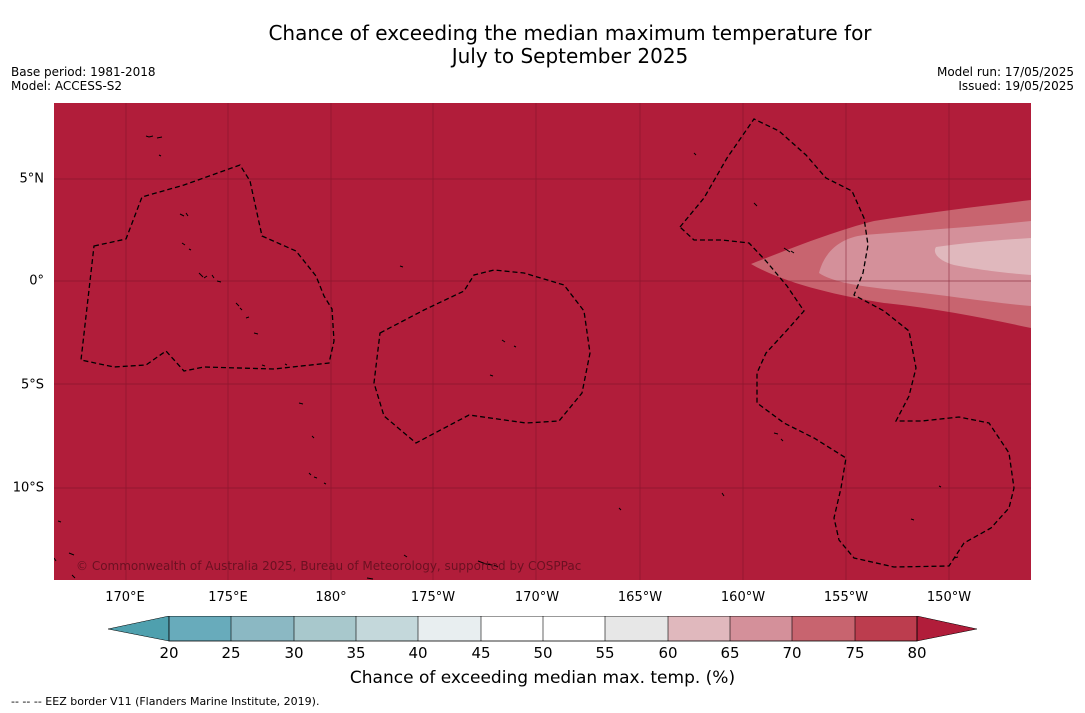  I want to click on cb-tick-45: 45, so click(481, 653).